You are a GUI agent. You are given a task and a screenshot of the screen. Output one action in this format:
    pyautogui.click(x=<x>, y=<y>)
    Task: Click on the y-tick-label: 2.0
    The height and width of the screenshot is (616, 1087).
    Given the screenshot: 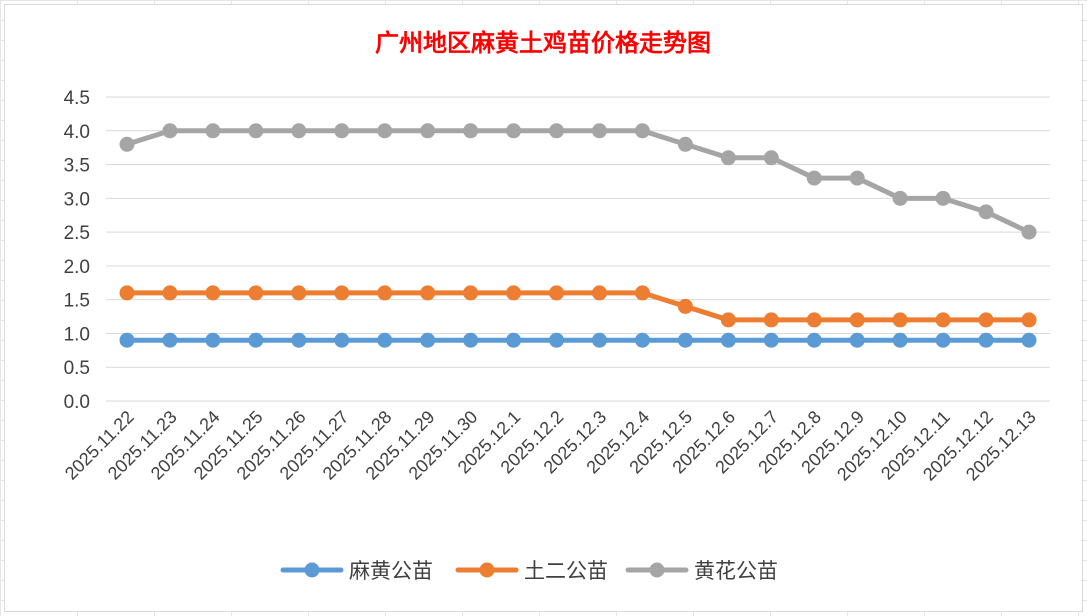 What is the action you would take?
    pyautogui.click(x=77, y=267)
    